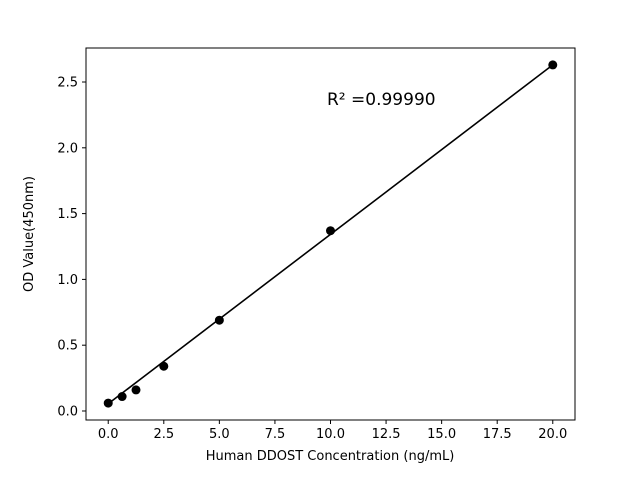 The width and height of the screenshot is (640, 480). I want to click on y-axis-label: OD Value(450nm), so click(29, 234).